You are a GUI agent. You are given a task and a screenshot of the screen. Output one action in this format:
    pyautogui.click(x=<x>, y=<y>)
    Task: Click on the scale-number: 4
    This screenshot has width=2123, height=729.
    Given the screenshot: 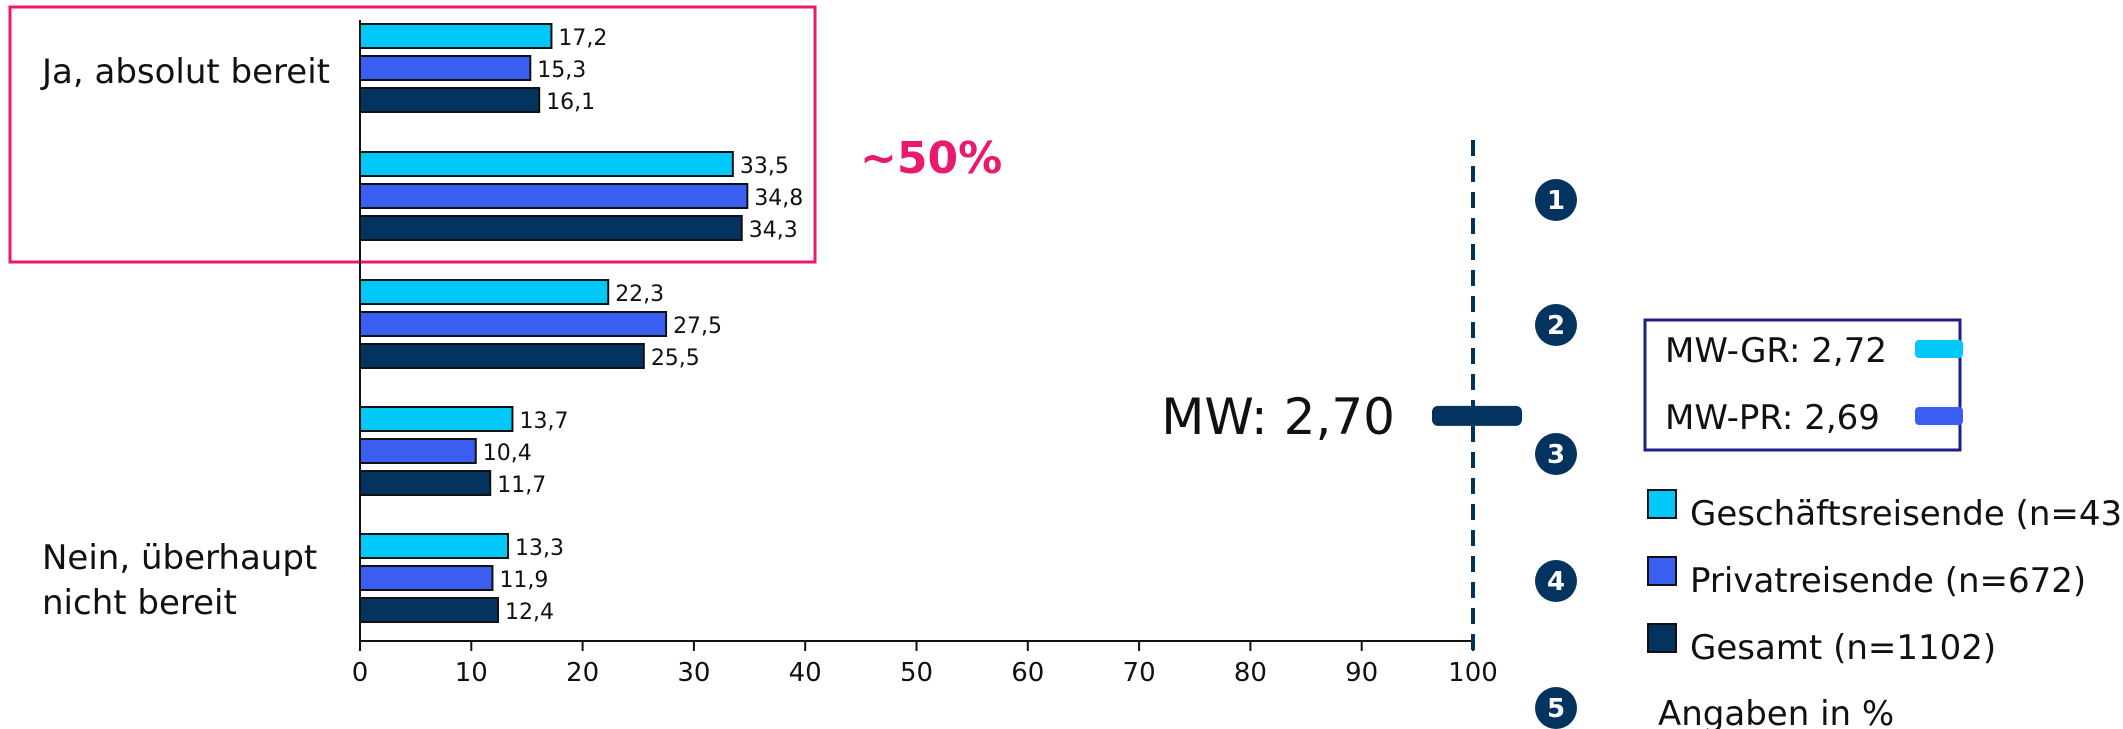 What is the action you would take?
    pyautogui.click(x=1556, y=582)
    